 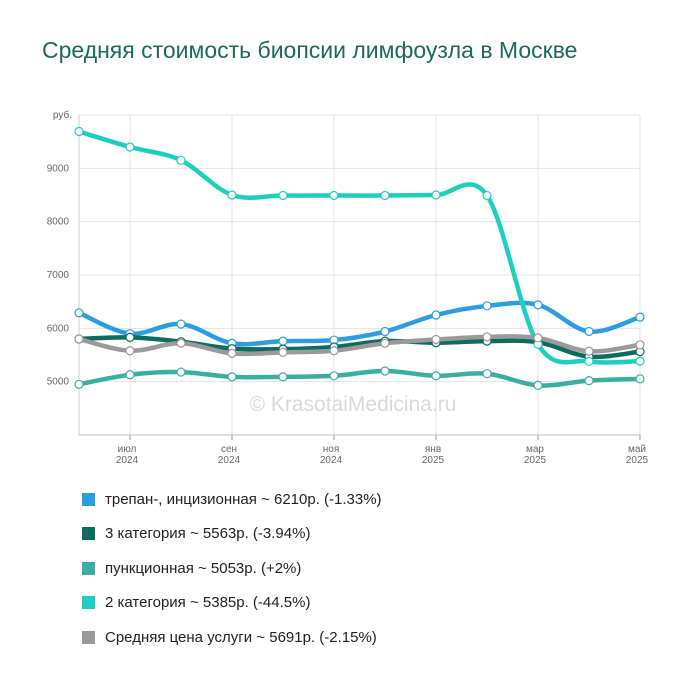 What do you see at coordinates (362, 603) in the screenshot?
I see `legend-item-category-2: 2 категория ~ 5385р. (-44.5%)` at bounding box center [362, 603].